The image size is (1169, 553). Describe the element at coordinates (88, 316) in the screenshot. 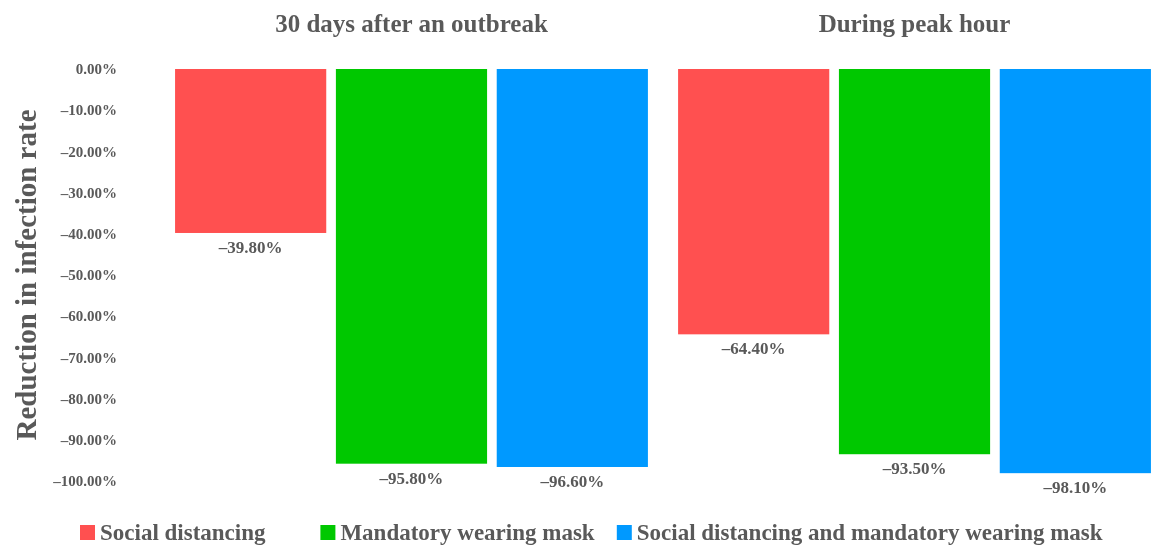

I see `y-tick-label: –60.00%` at that location.